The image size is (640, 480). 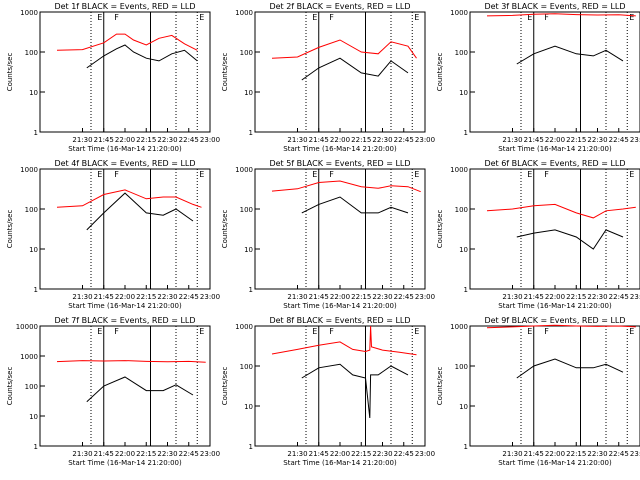 What do you see at coordinates (339, 163) in the screenshot?
I see `chart-title: Det 5f BLACK = Events, RED = LLD` at bounding box center [339, 163].